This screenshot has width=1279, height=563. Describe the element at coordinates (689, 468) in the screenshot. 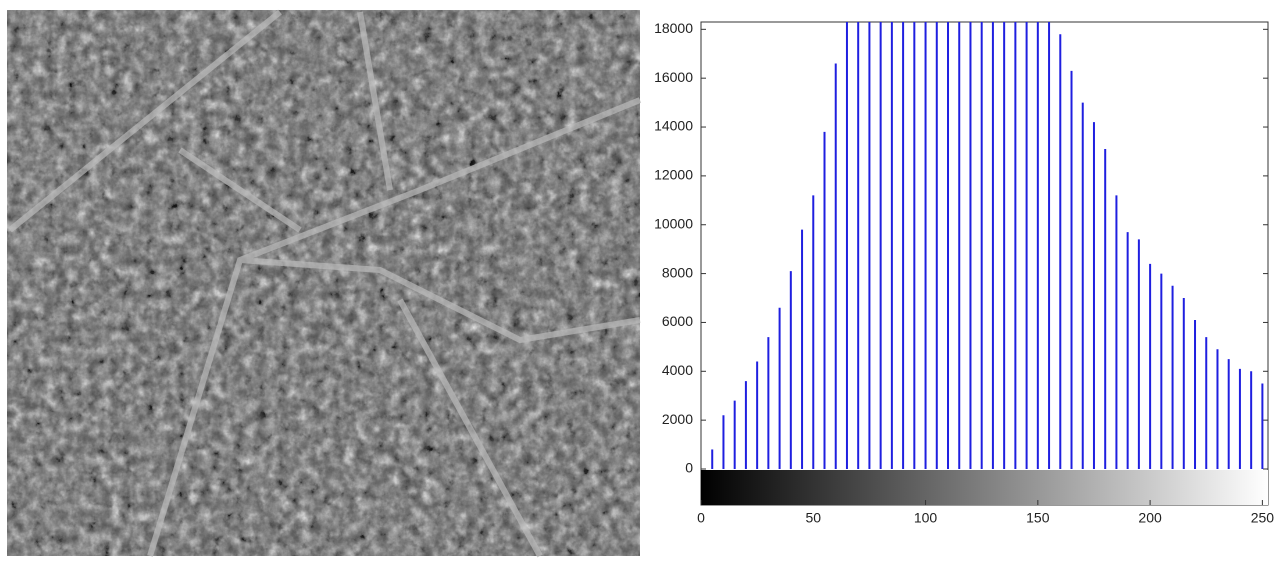

I see `y-tick-label: 0` at that location.